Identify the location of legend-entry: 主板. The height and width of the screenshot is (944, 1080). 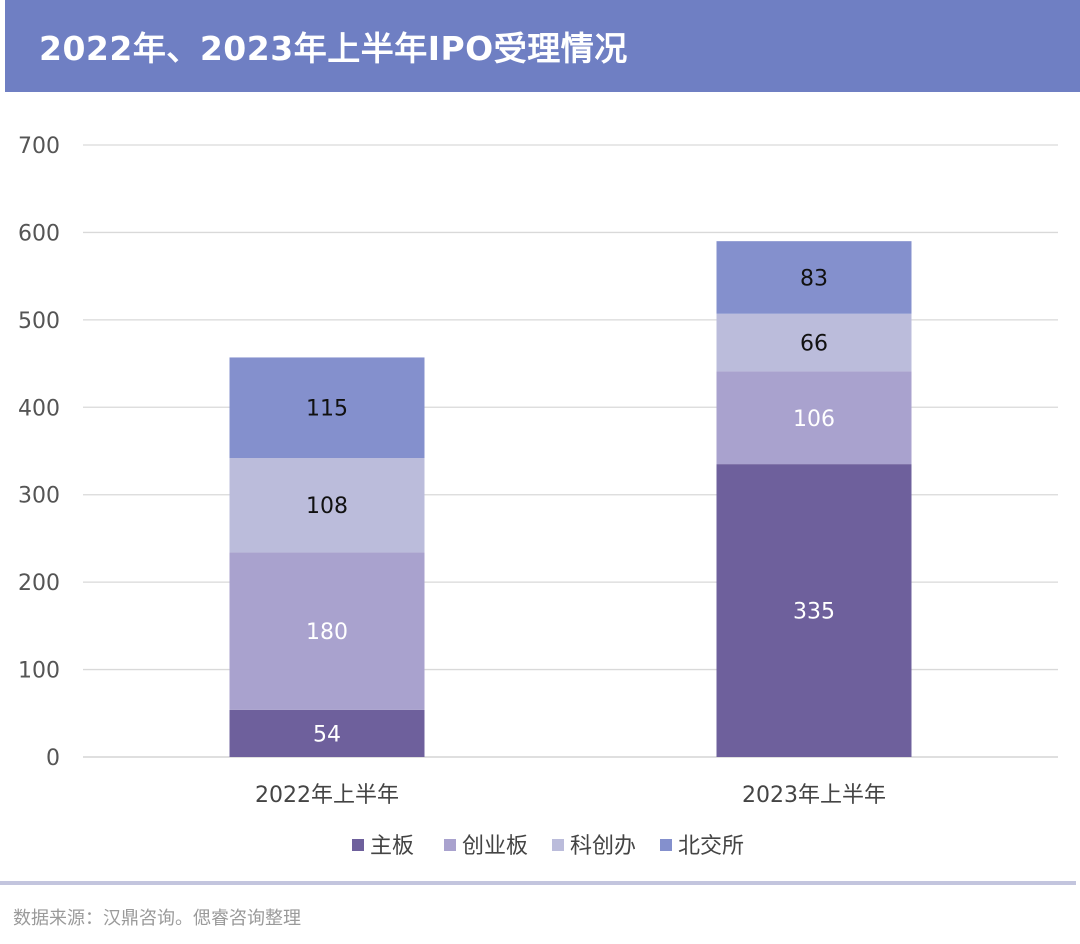
(392, 846).